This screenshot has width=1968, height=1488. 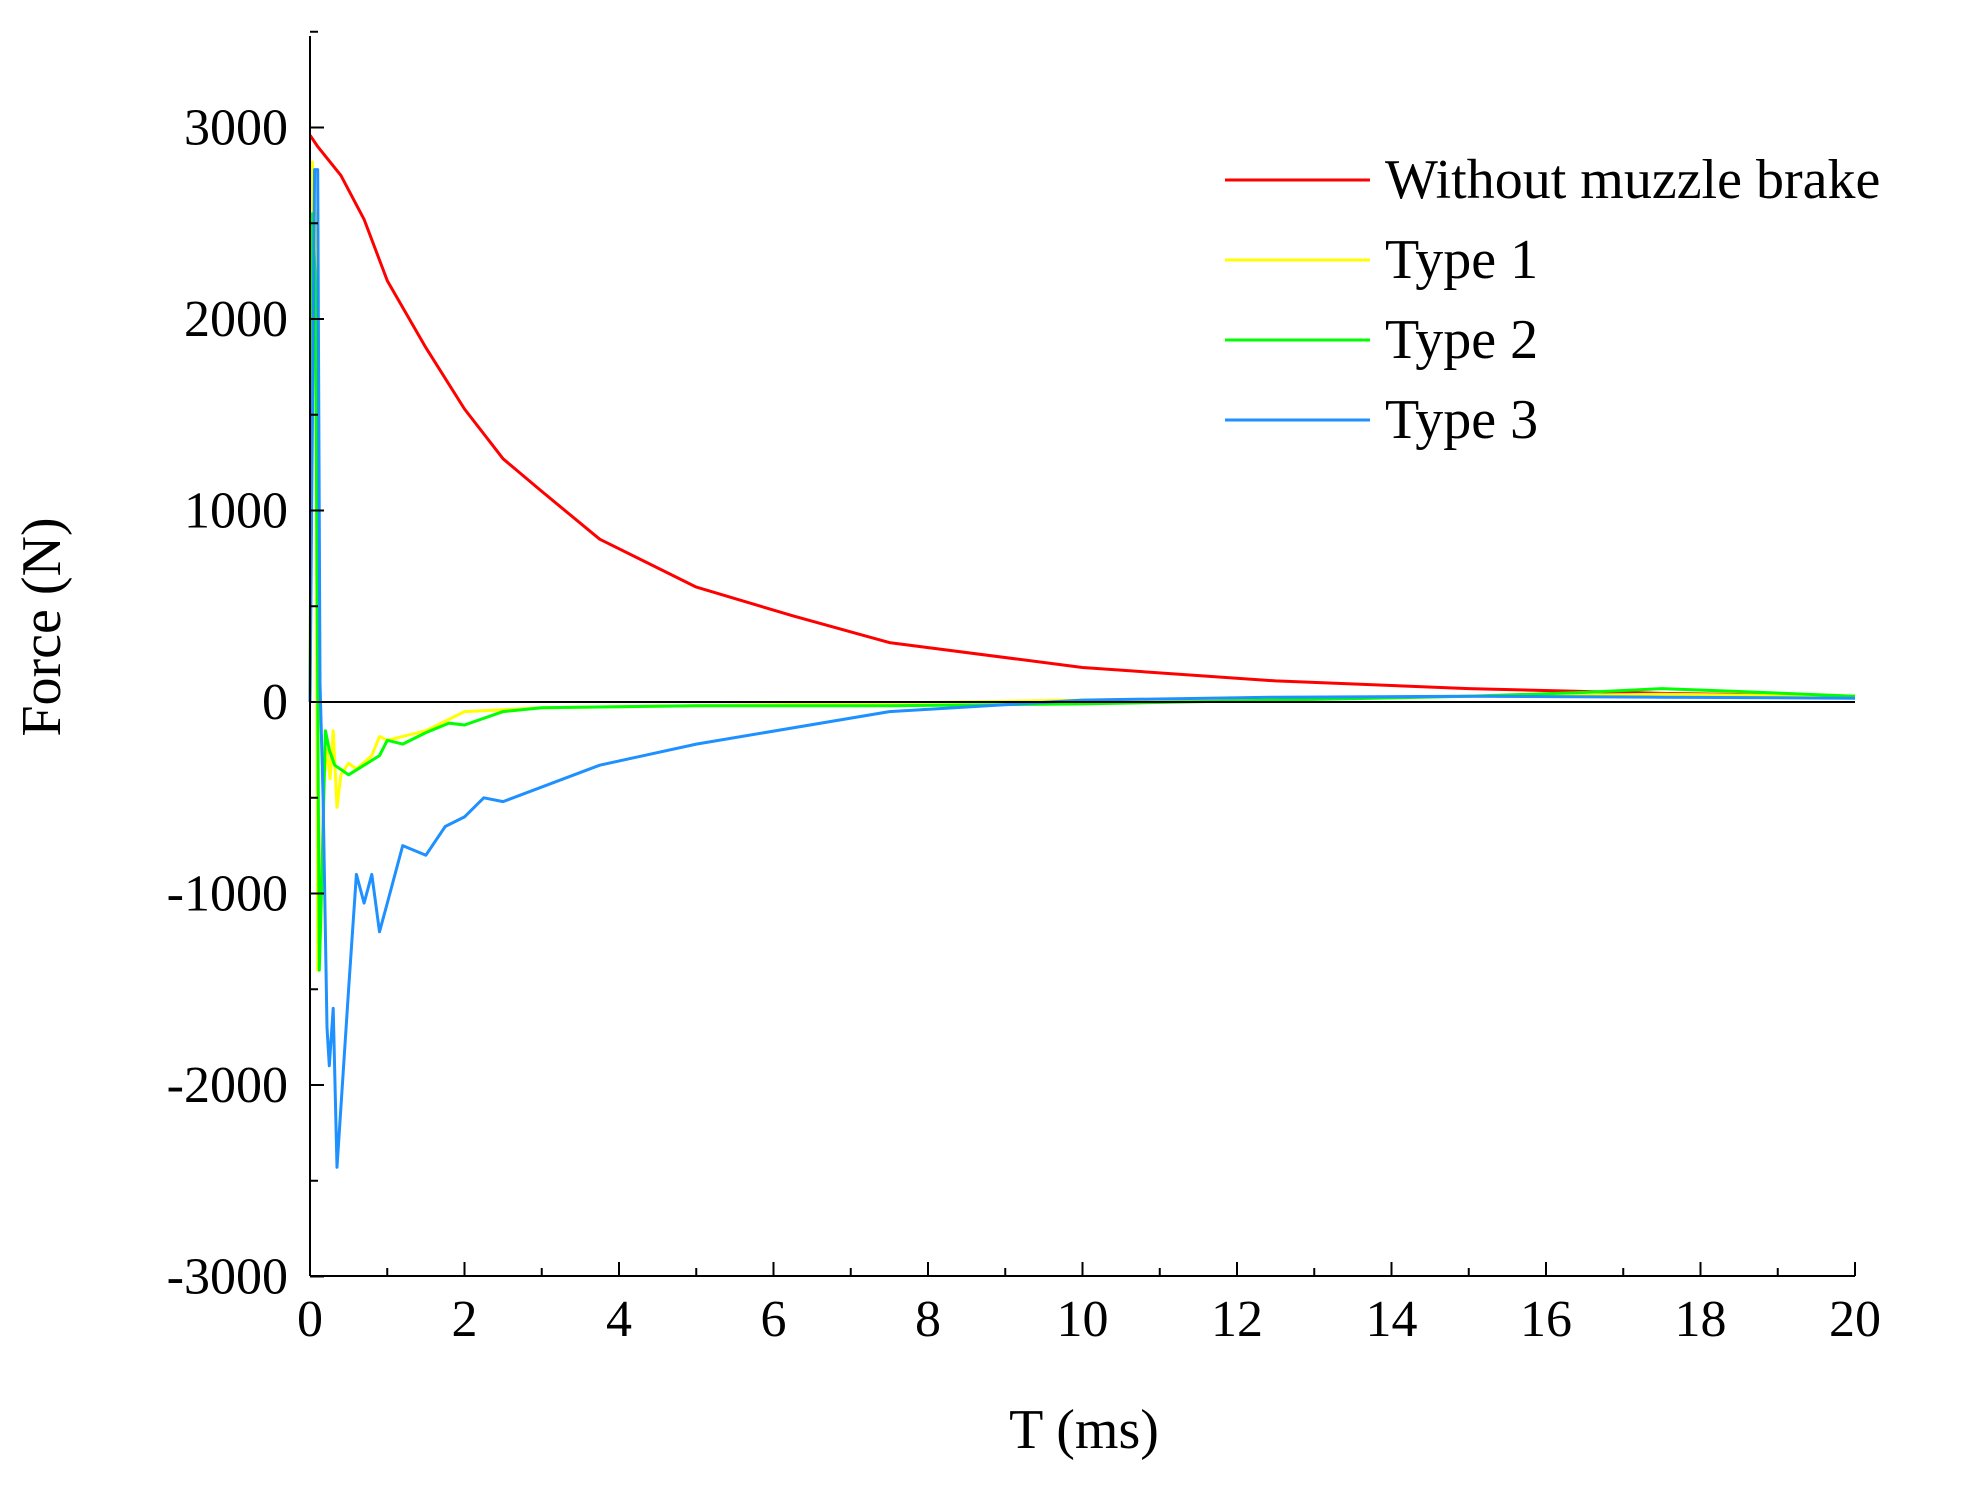 What do you see at coordinates (1632, 180) in the screenshot?
I see `legend-label-1: Without muzzle brake` at bounding box center [1632, 180].